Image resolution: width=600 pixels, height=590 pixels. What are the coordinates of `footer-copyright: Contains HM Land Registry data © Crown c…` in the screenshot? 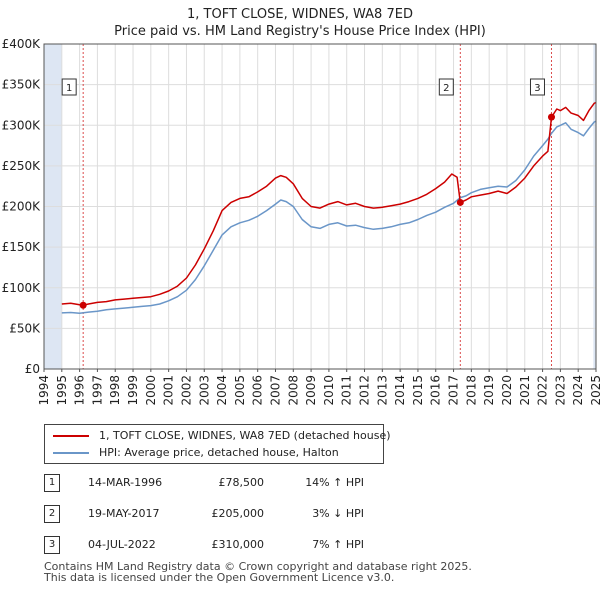 It's located at (258, 566).